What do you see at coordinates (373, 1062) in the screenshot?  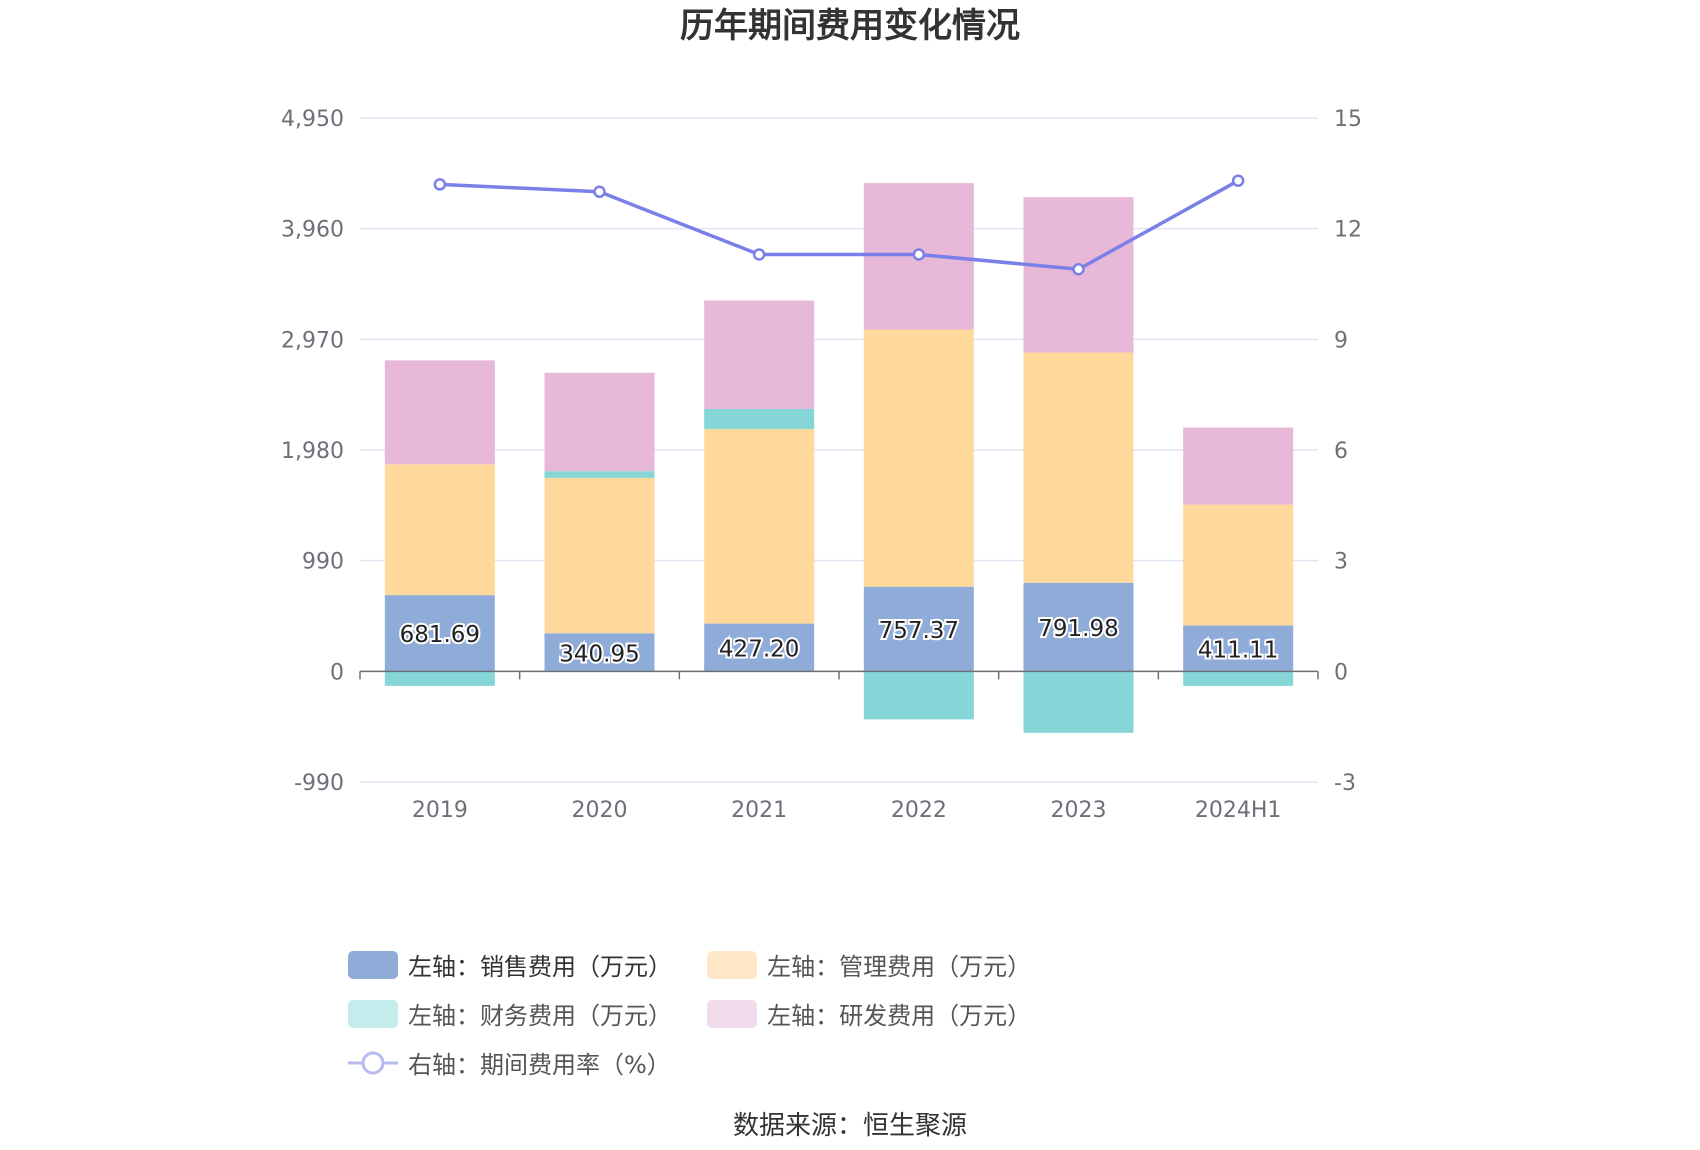 I see `legend-line-circle-icon` at bounding box center [373, 1062].